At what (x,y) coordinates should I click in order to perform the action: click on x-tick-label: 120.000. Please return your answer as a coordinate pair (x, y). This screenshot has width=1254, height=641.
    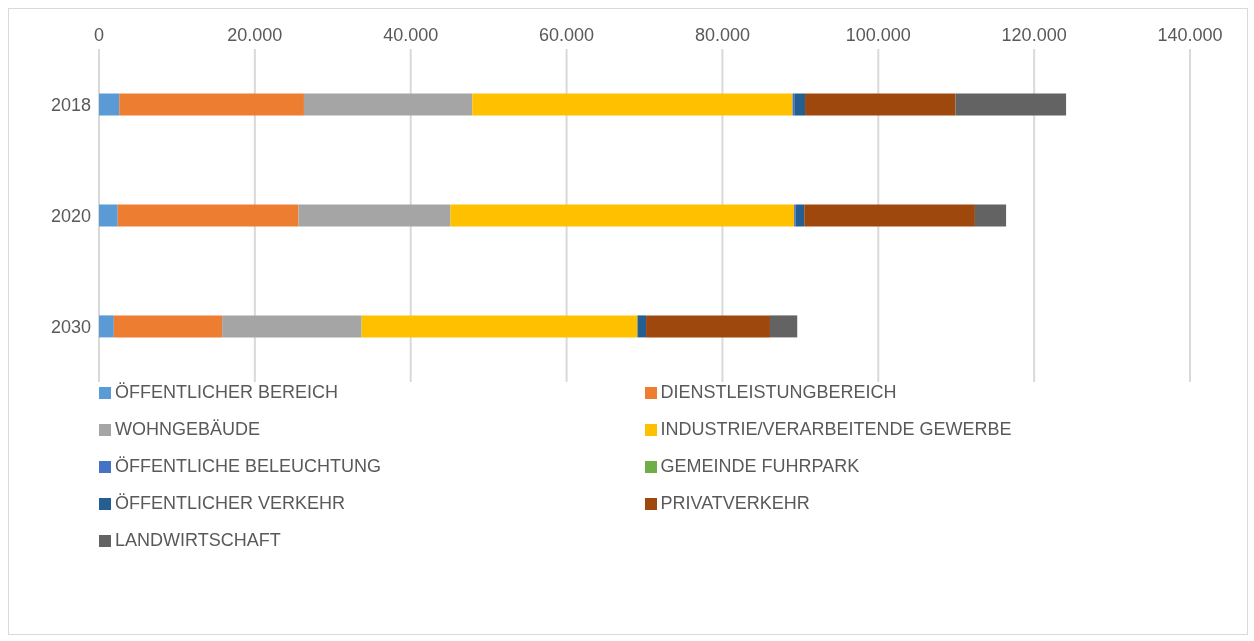
    Looking at the image, I should click on (1034, 35).